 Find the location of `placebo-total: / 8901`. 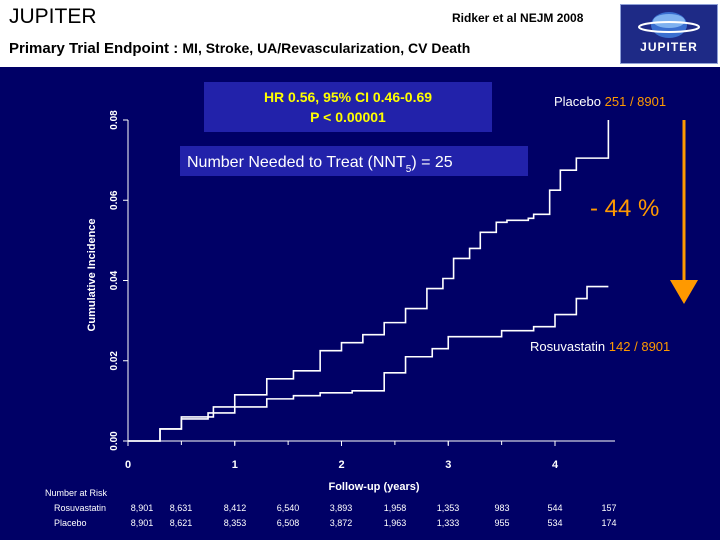

placebo-total: / 8901 is located at coordinates (648, 101).